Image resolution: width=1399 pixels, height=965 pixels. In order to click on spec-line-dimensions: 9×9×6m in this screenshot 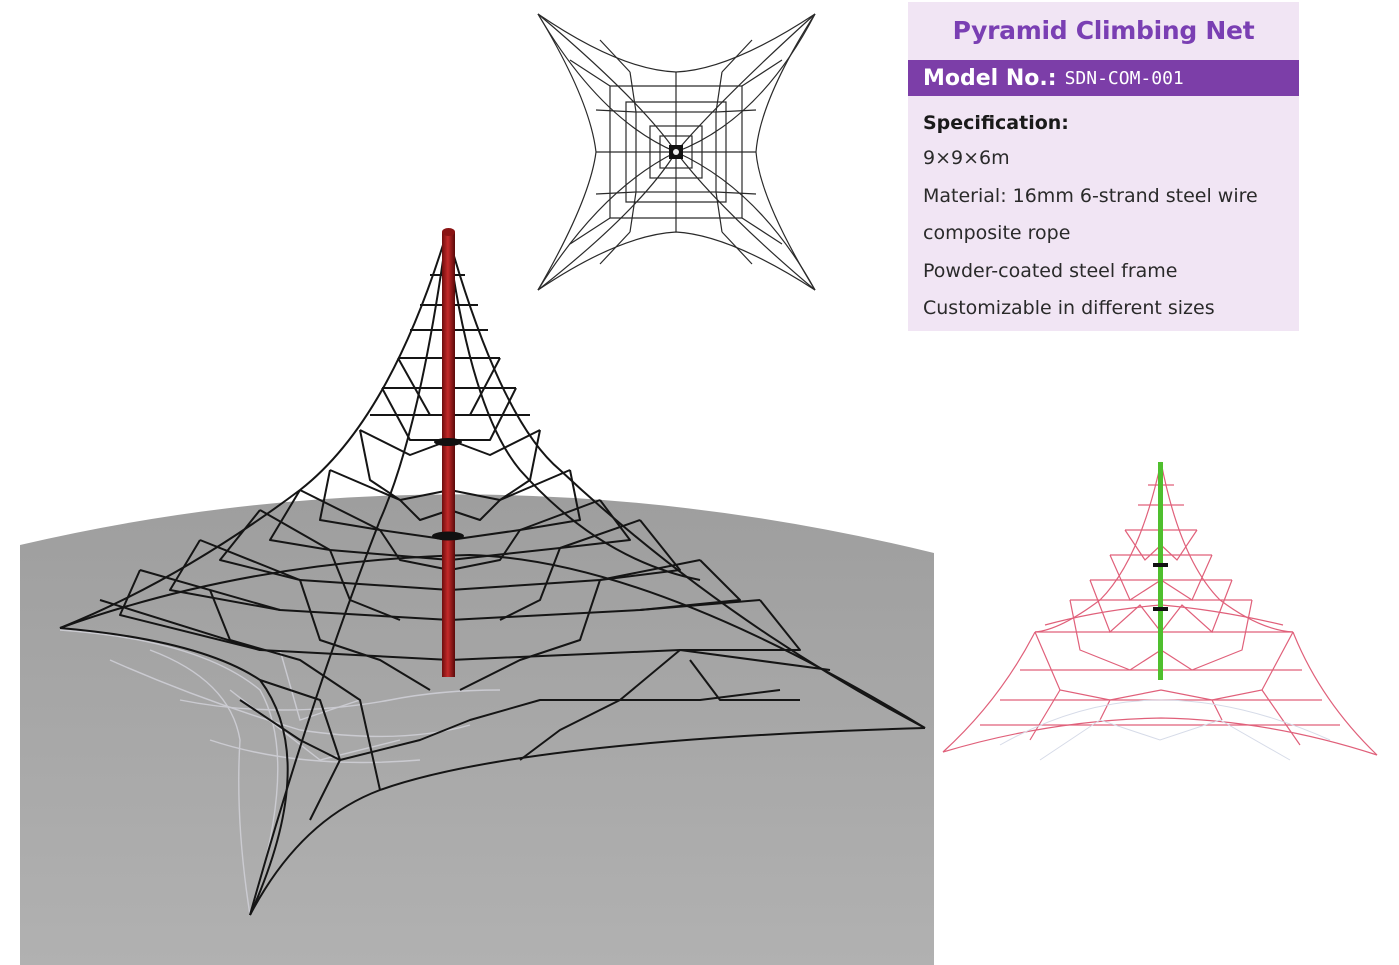, I will do `click(966, 158)`.